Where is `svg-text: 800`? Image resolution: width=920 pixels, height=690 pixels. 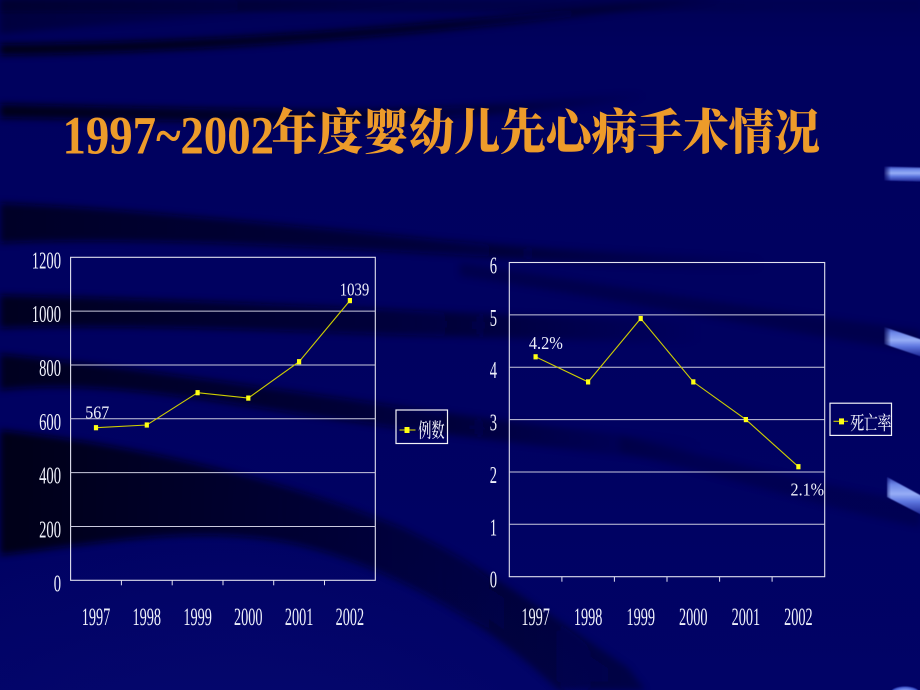
svg-text: 800 is located at coordinates (50, 368).